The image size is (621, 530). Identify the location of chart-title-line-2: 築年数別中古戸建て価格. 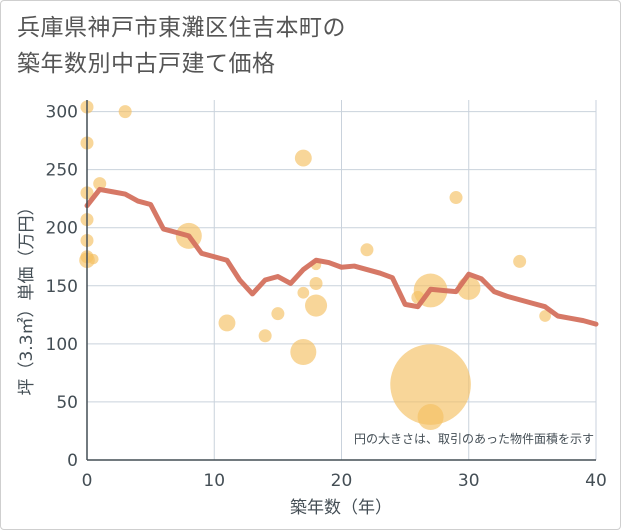
(146, 64).